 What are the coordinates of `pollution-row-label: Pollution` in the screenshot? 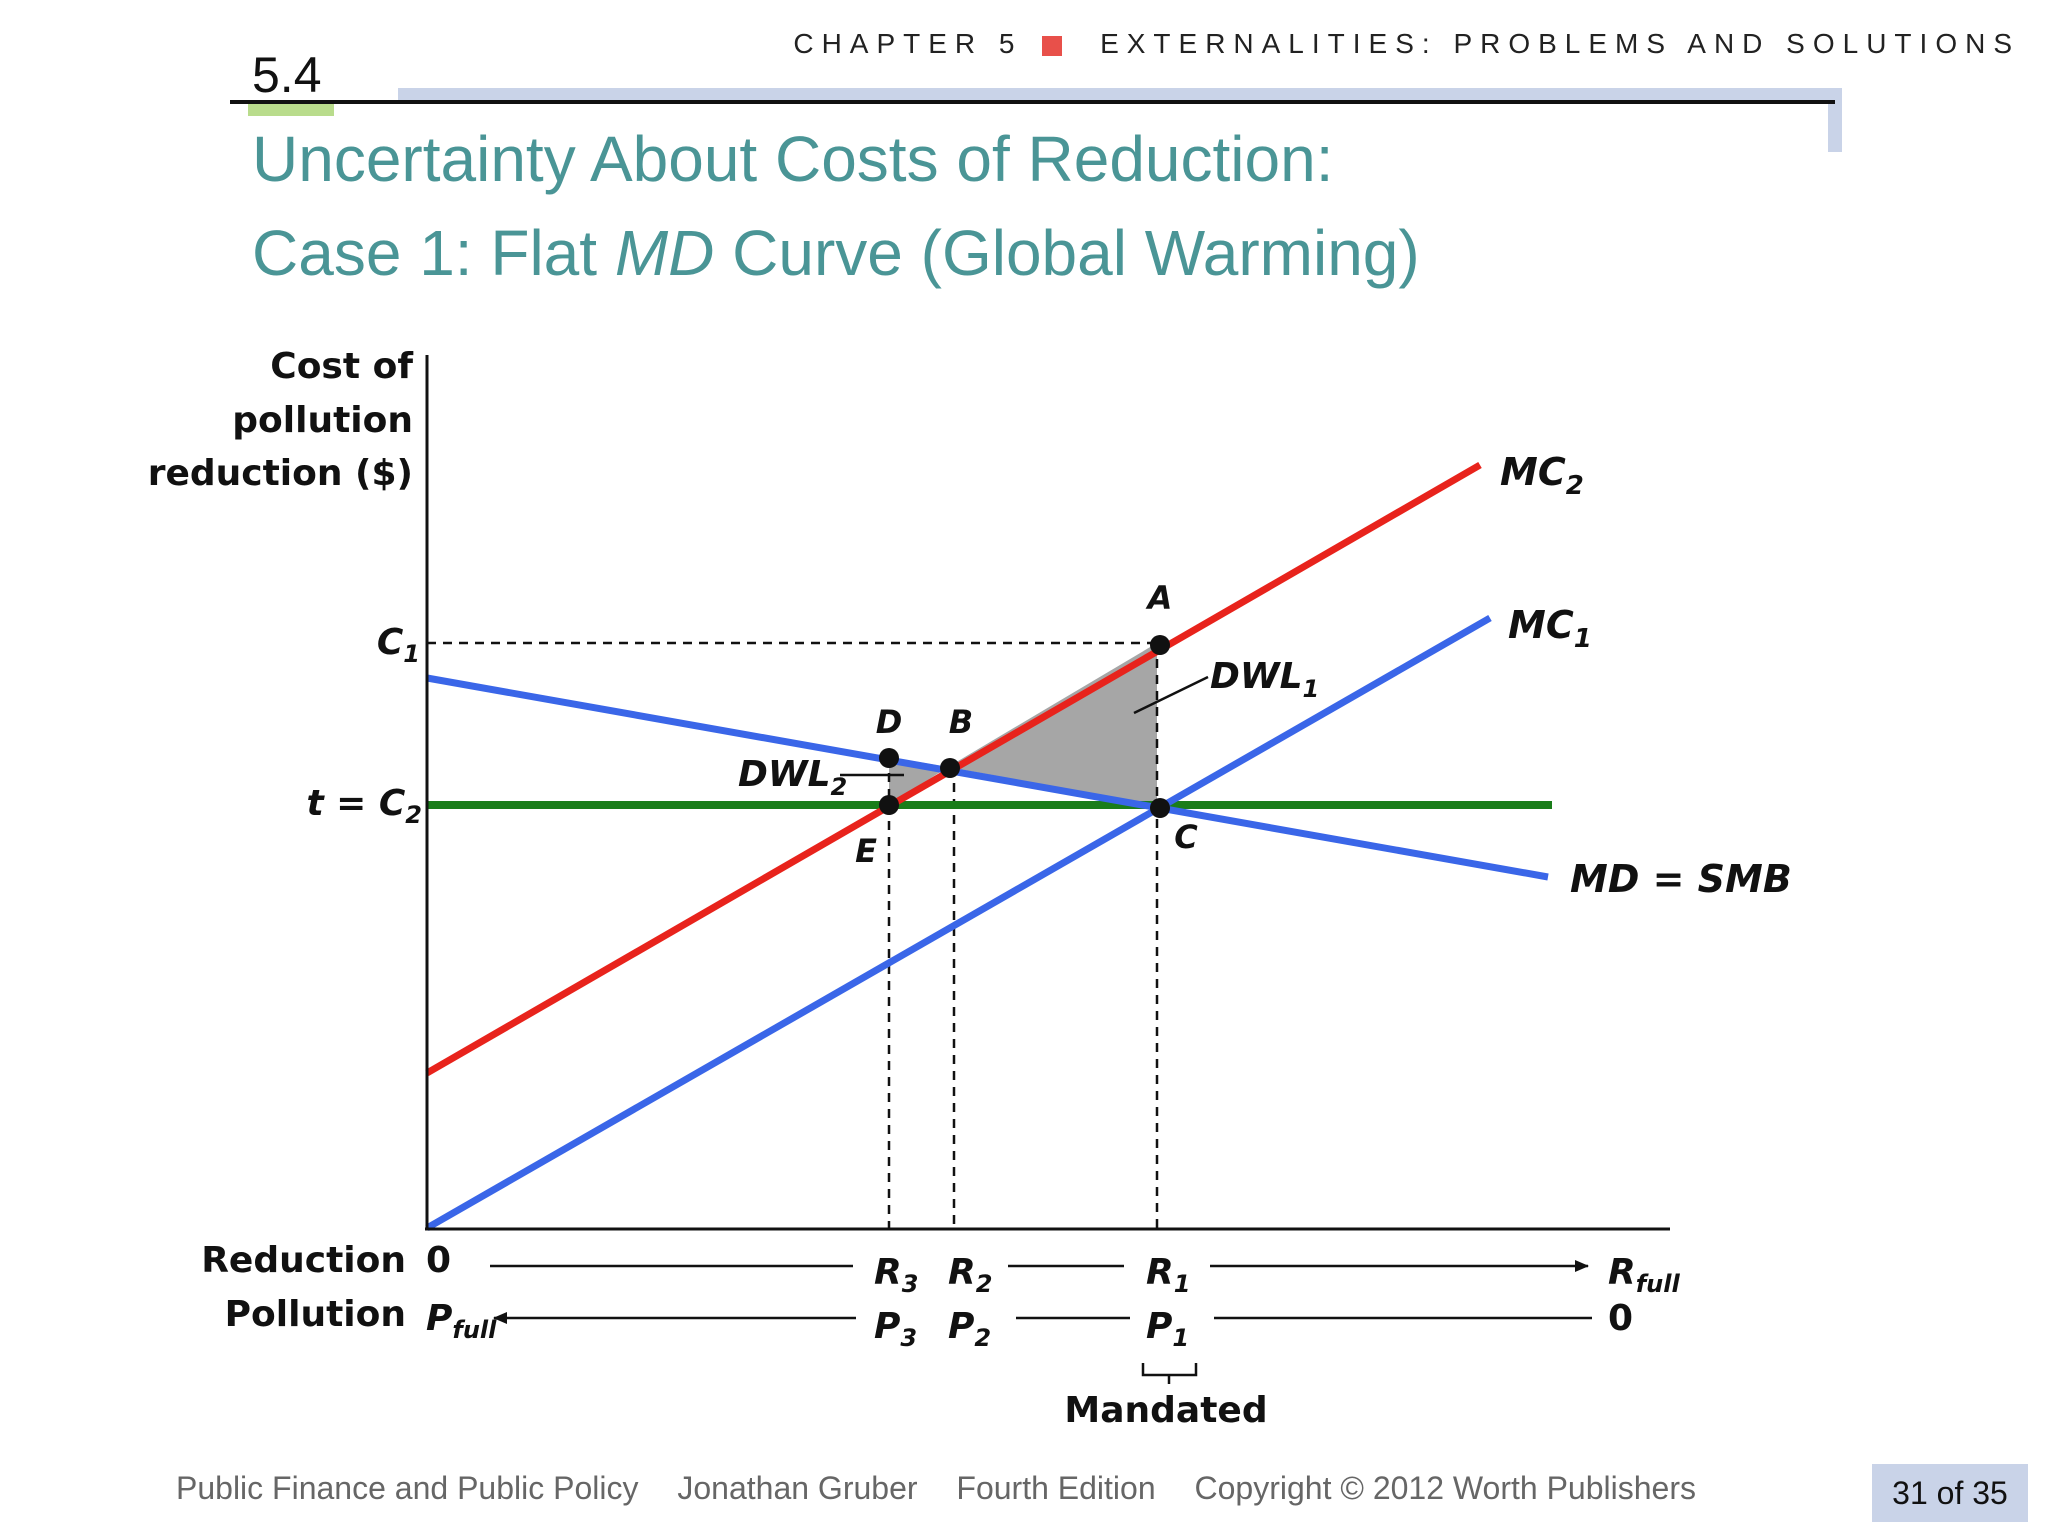 It's located at (315, 1314).